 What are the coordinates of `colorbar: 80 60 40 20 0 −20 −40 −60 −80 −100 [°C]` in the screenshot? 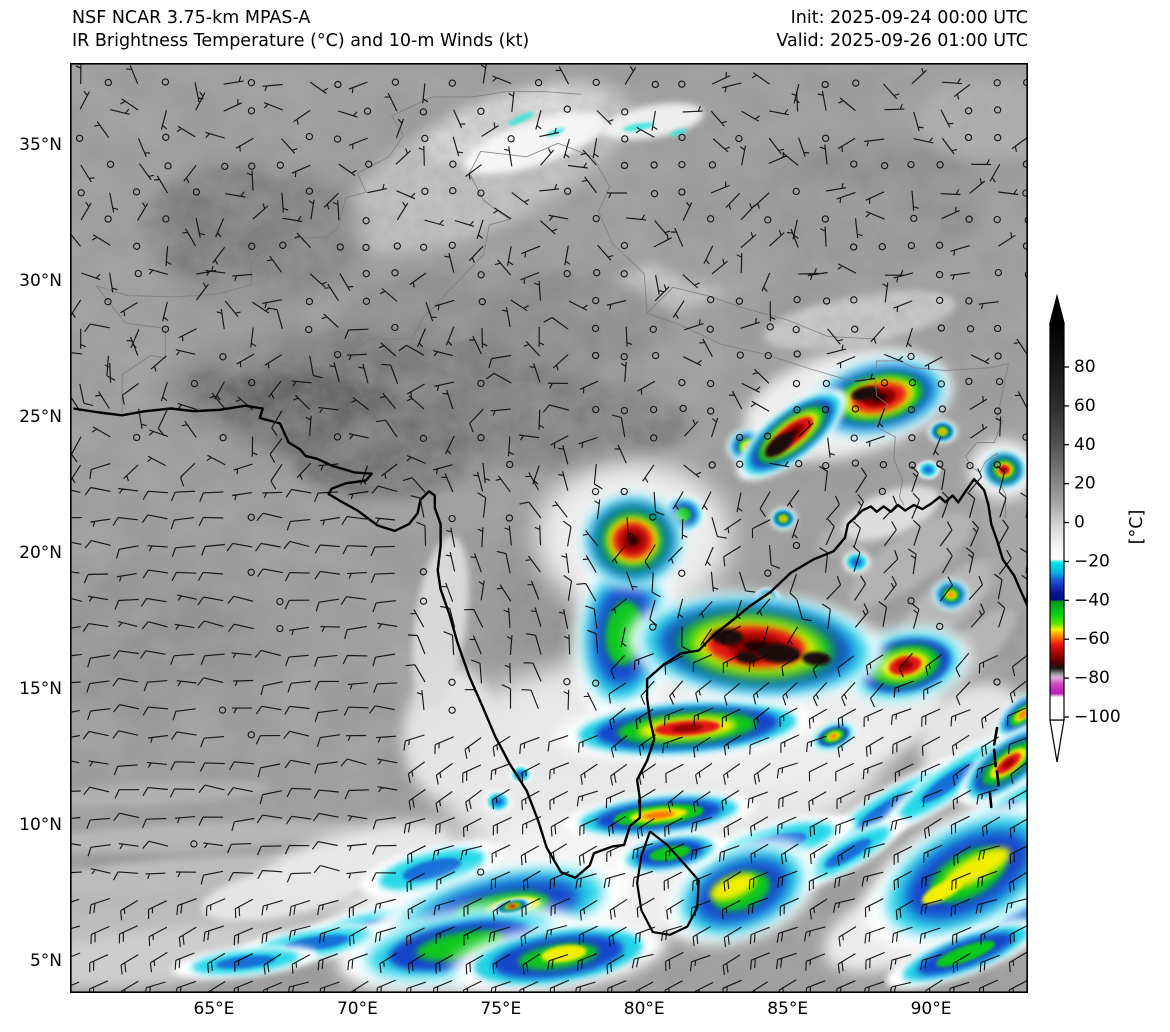 It's located at (1098, 528).